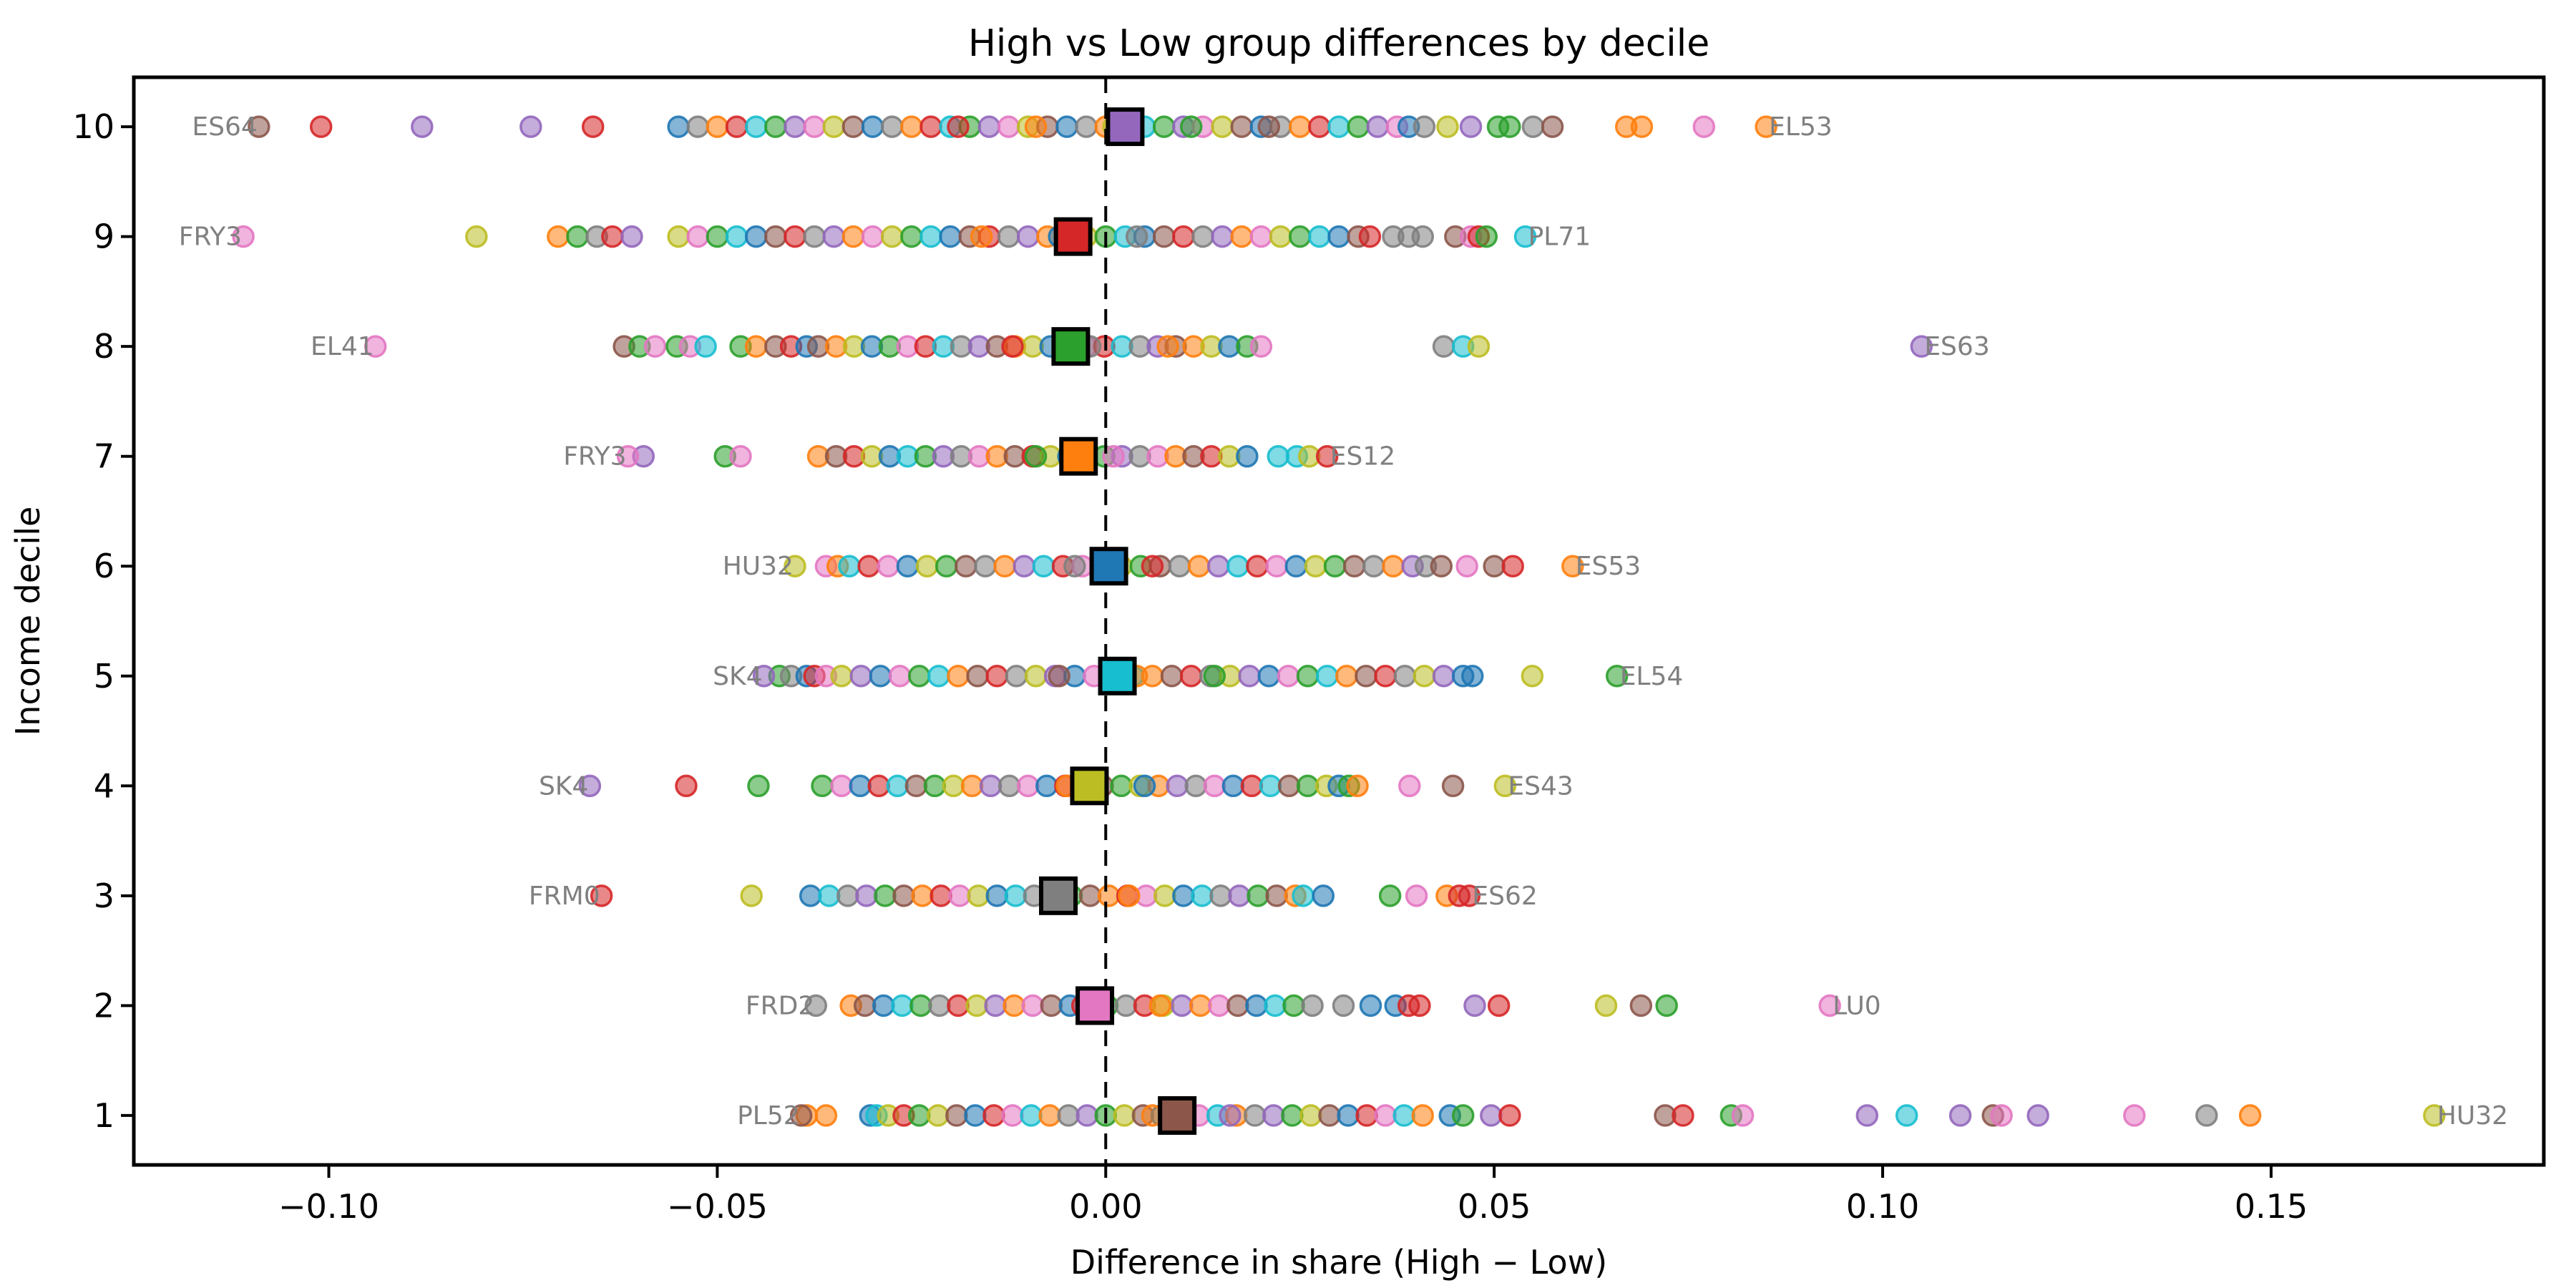 This screenshot has height=1288, width=2576. Describe the element at coordinates (1801, 127) in the screenshot. I see `outlier-max-label: EL53` at that location.